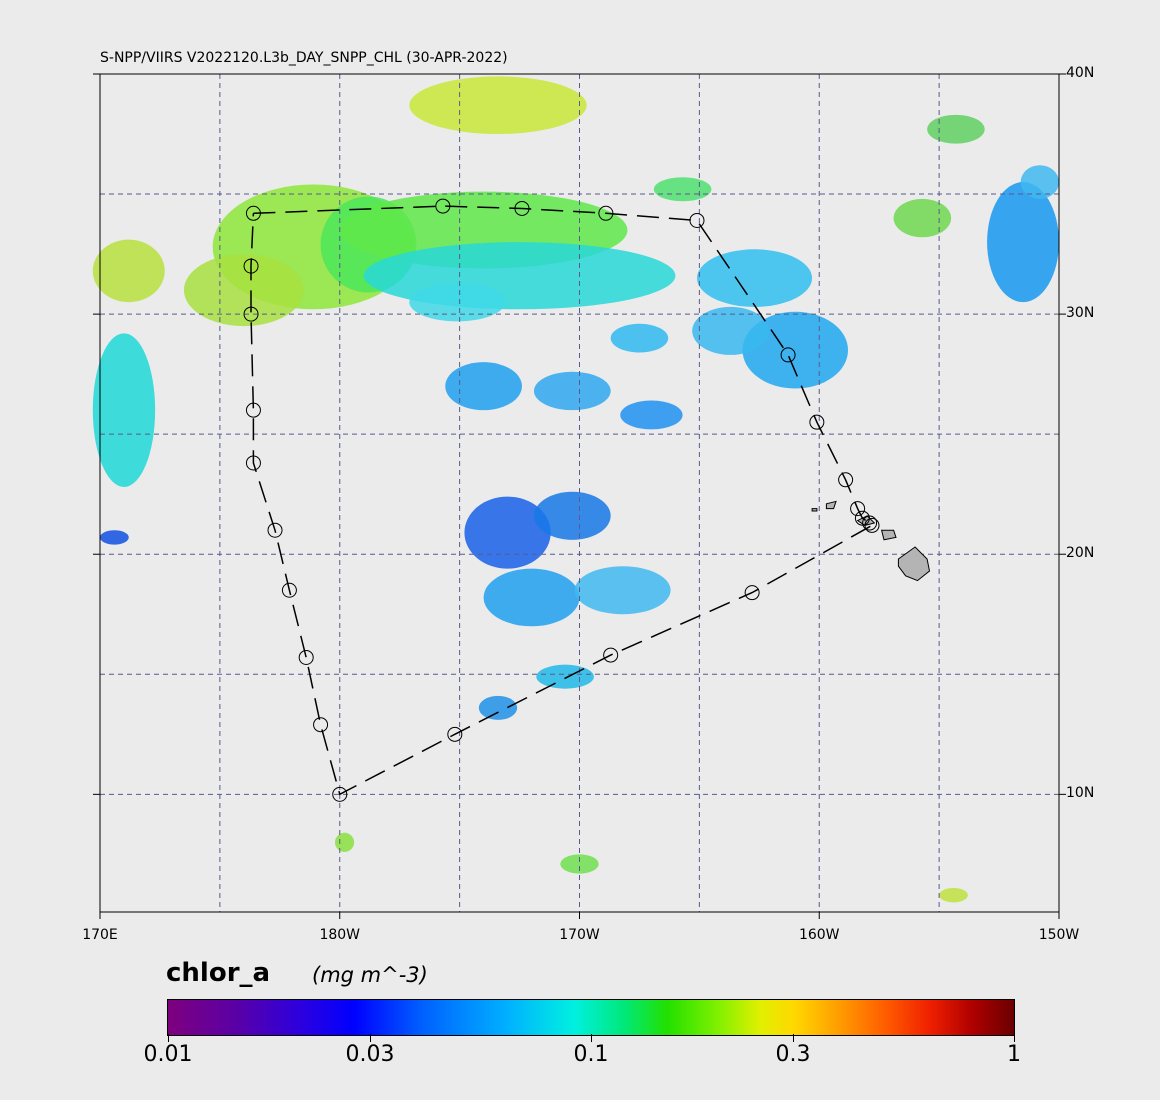  What do you see at coordinates (1080, 793) in the screenshot?
I see `lat-label: 10N` at bounding box center [1080, 793].